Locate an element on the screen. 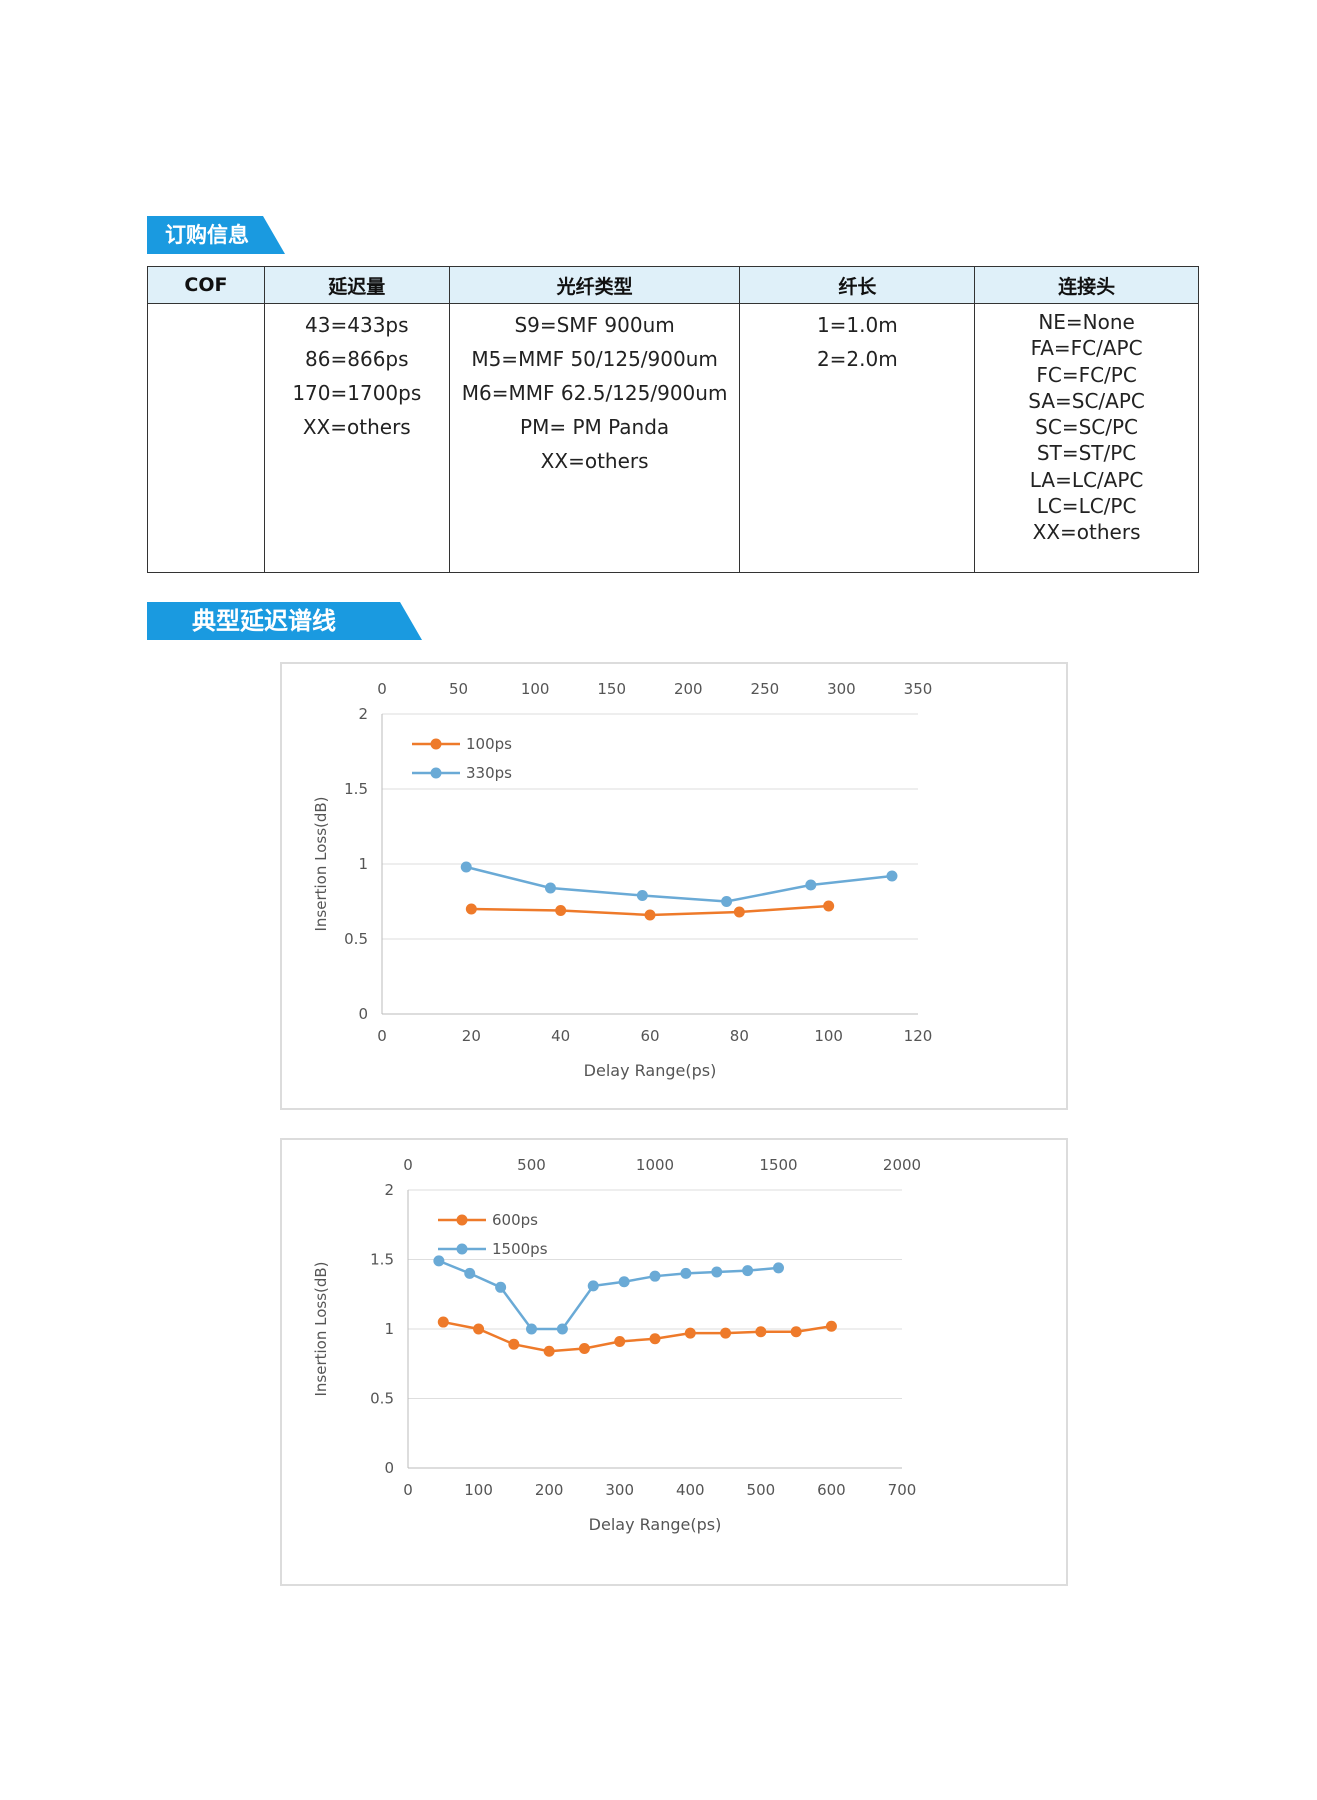 Image resolution: width=1317 pixels, height=1800 pixels. header-delay: 延迟量 is located at coordinates (356, 285).